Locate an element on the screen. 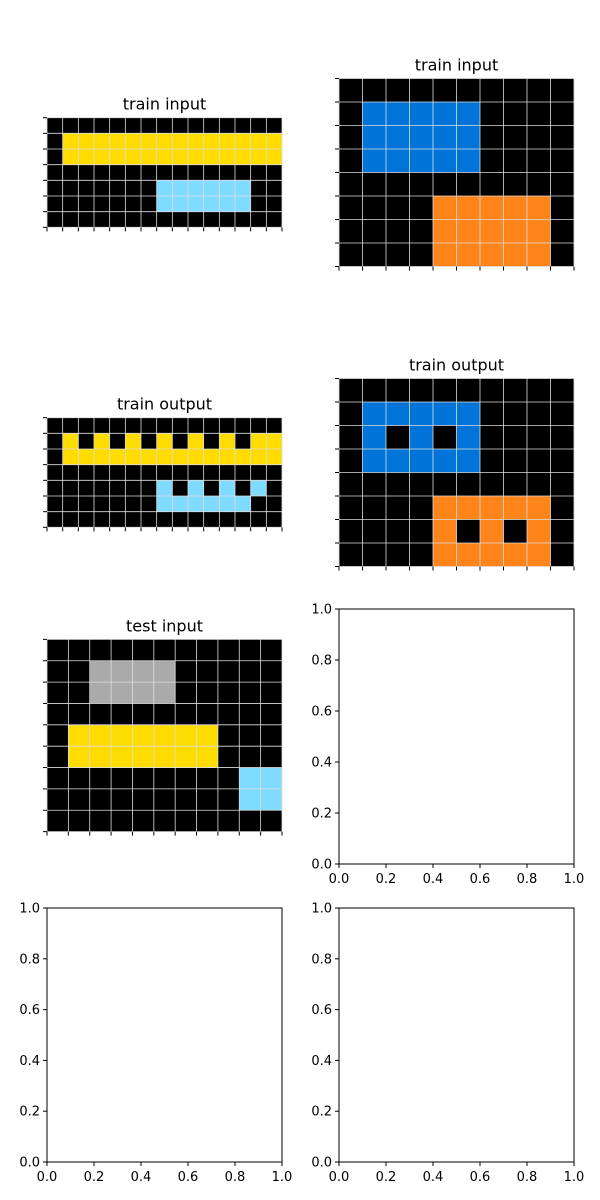  y-tick-label: 0.6 is located at coordinates (29, 1010).